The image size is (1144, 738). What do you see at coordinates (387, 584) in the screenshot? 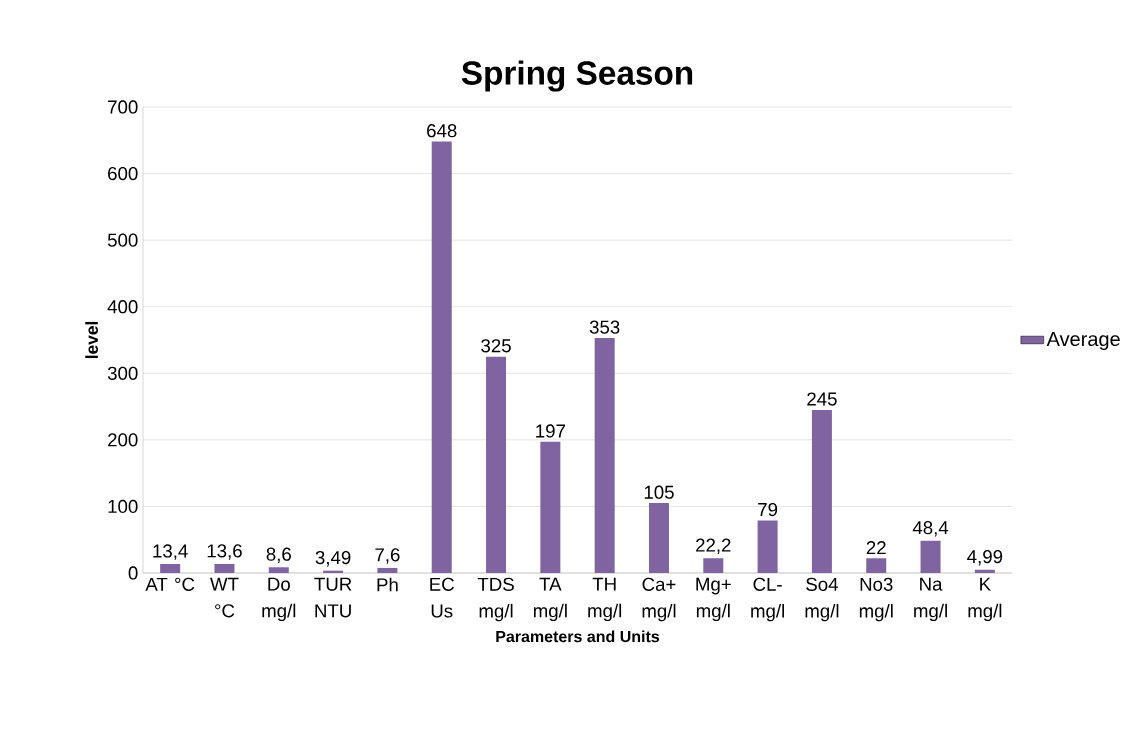
I see `x-tick-label: Ph` at bounding box center [387, 584].